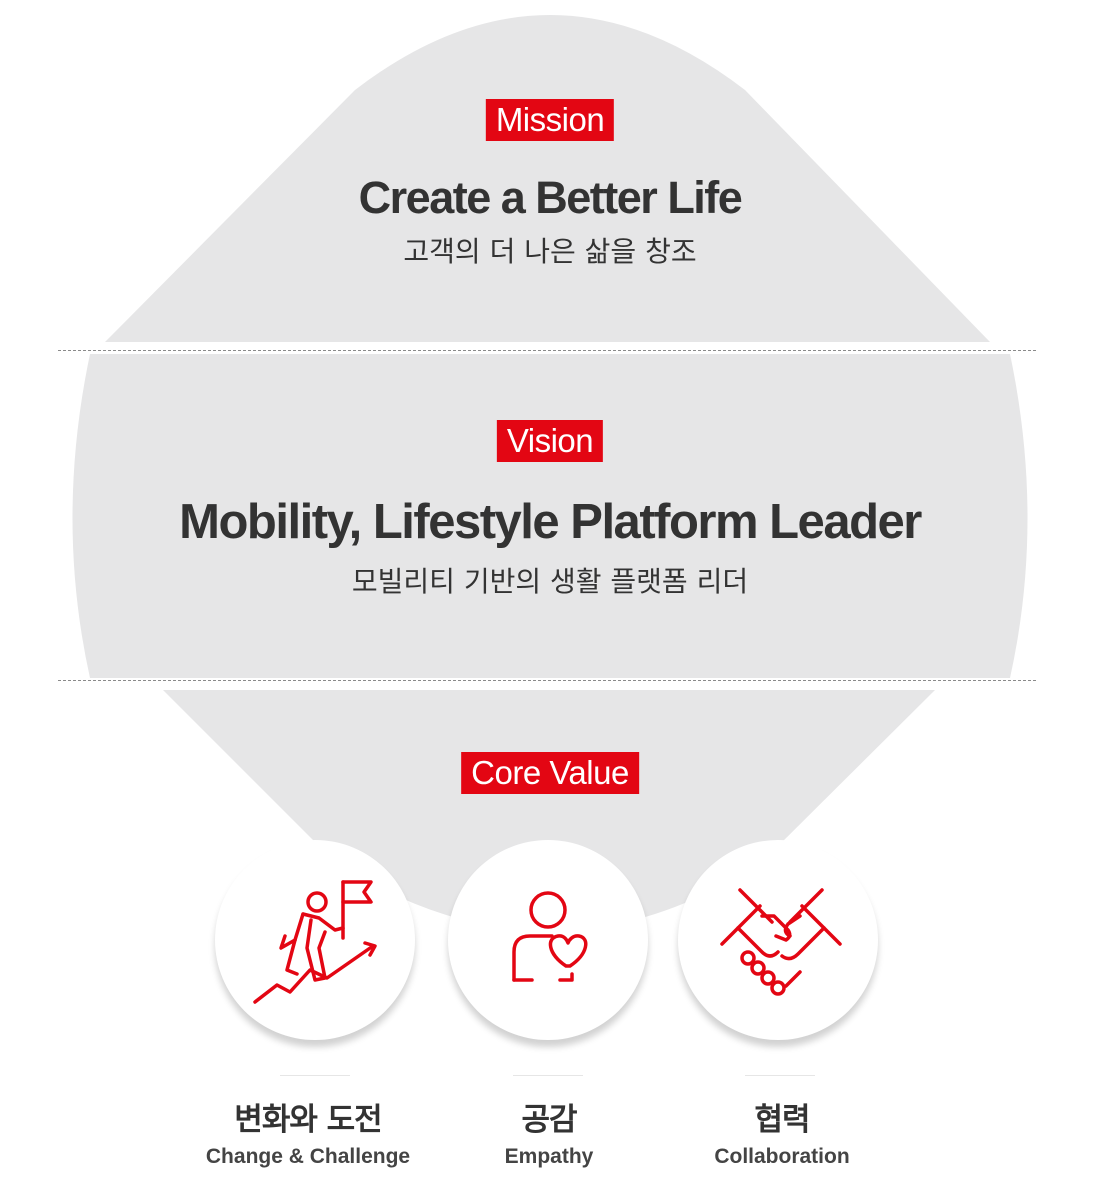 The image size is (1100, 1179). I want to click on value-circle-change, so click(315, 940).